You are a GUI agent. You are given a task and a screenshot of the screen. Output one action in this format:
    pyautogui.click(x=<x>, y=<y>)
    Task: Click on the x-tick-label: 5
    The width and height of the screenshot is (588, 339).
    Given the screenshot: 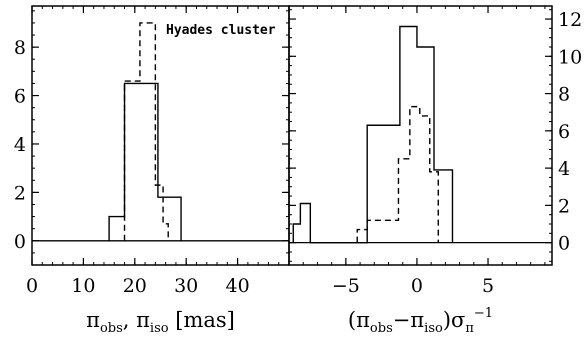 What is the action you would take?
    pyautogui.click(x=488, y=286)
    